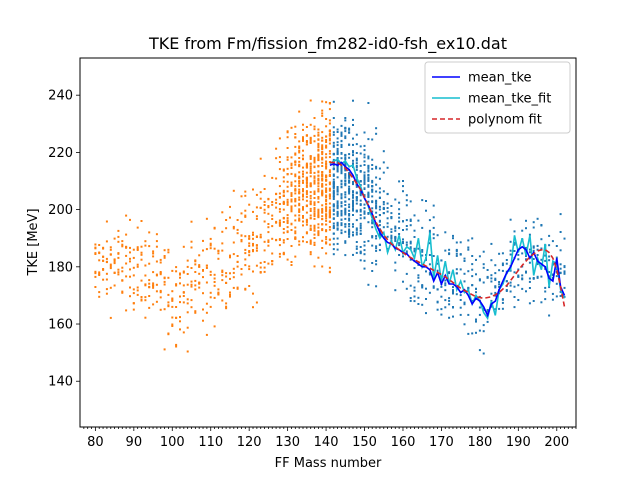  Describe the element at coordinates (518, 442) in the screenshot. I see `x-tick-label: 190` at that location.